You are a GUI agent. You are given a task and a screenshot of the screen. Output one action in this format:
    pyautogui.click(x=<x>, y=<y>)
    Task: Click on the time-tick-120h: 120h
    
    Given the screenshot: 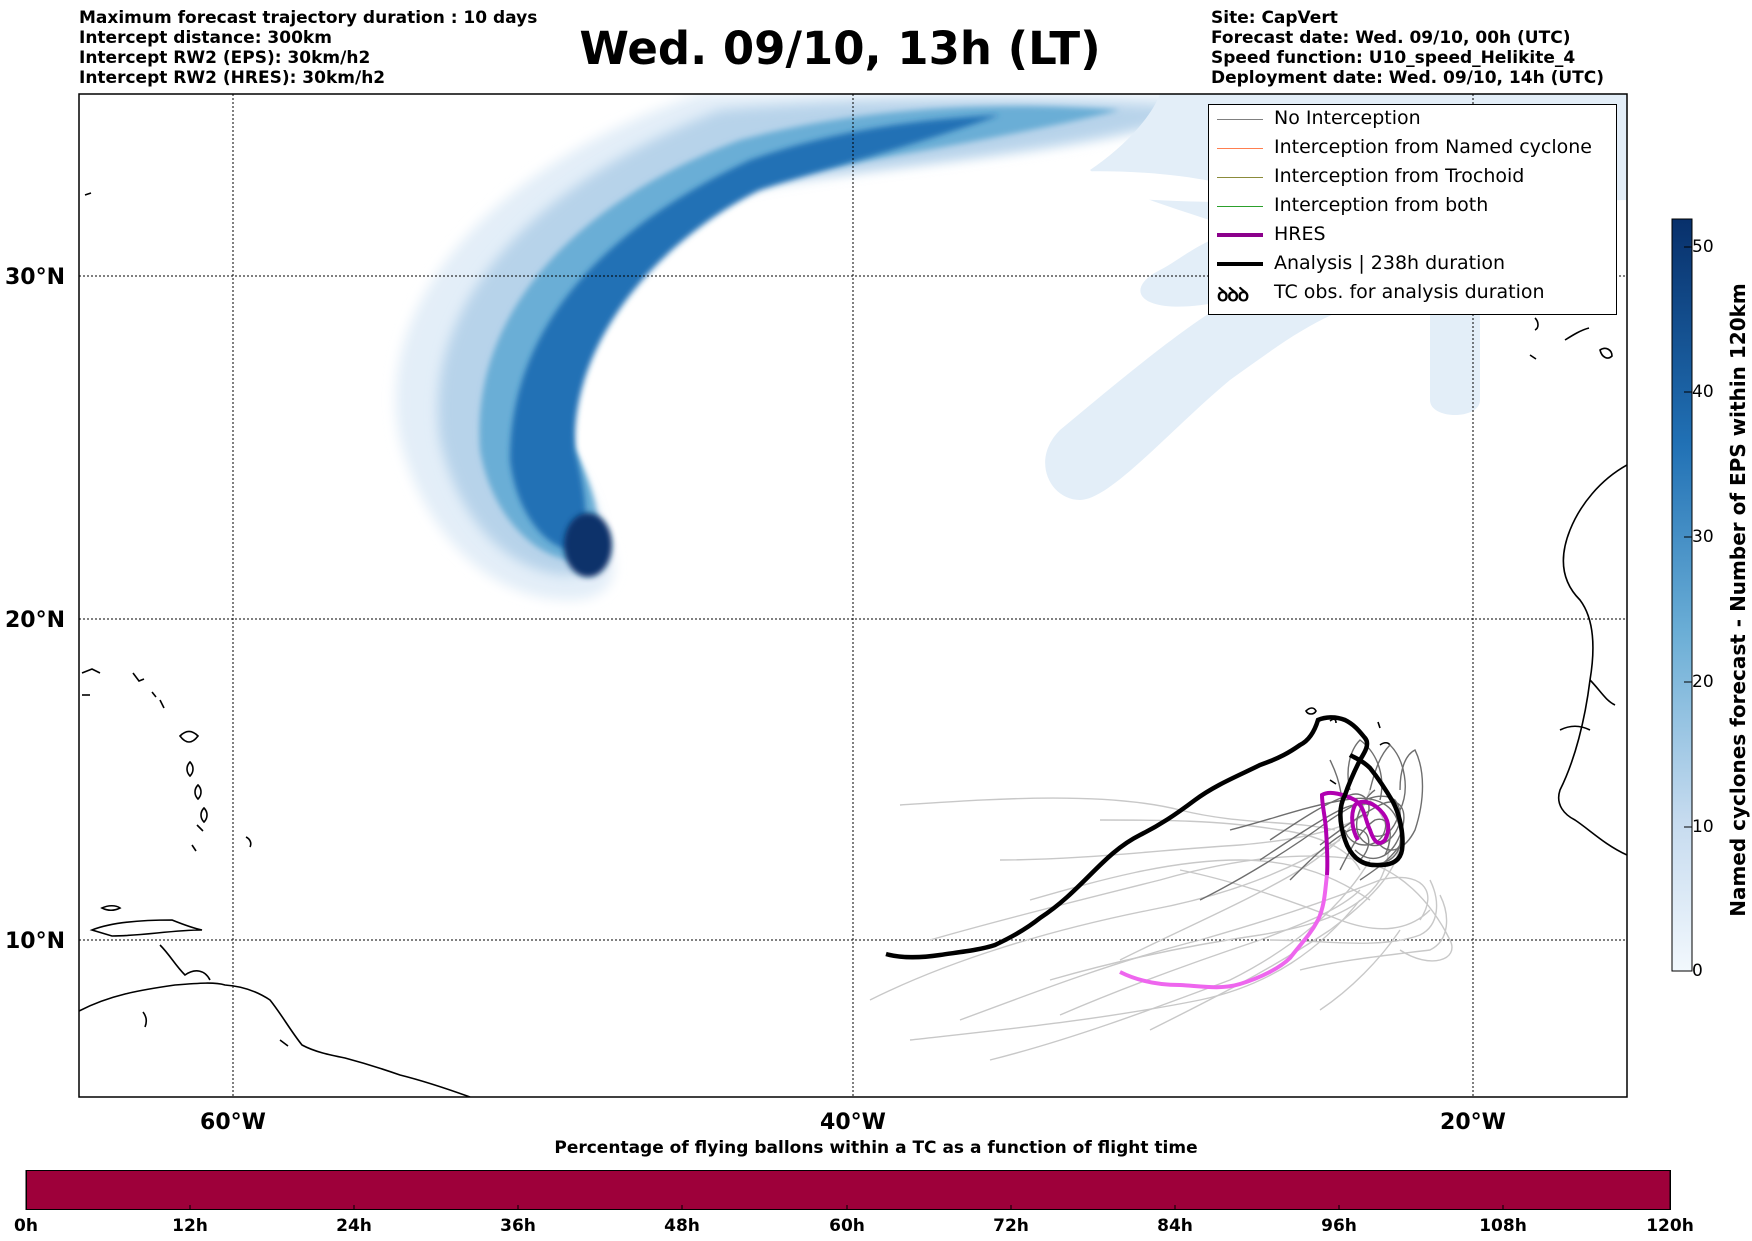 What is the action you would take?
    pyautogui.click(x=1670, y=1226)
    